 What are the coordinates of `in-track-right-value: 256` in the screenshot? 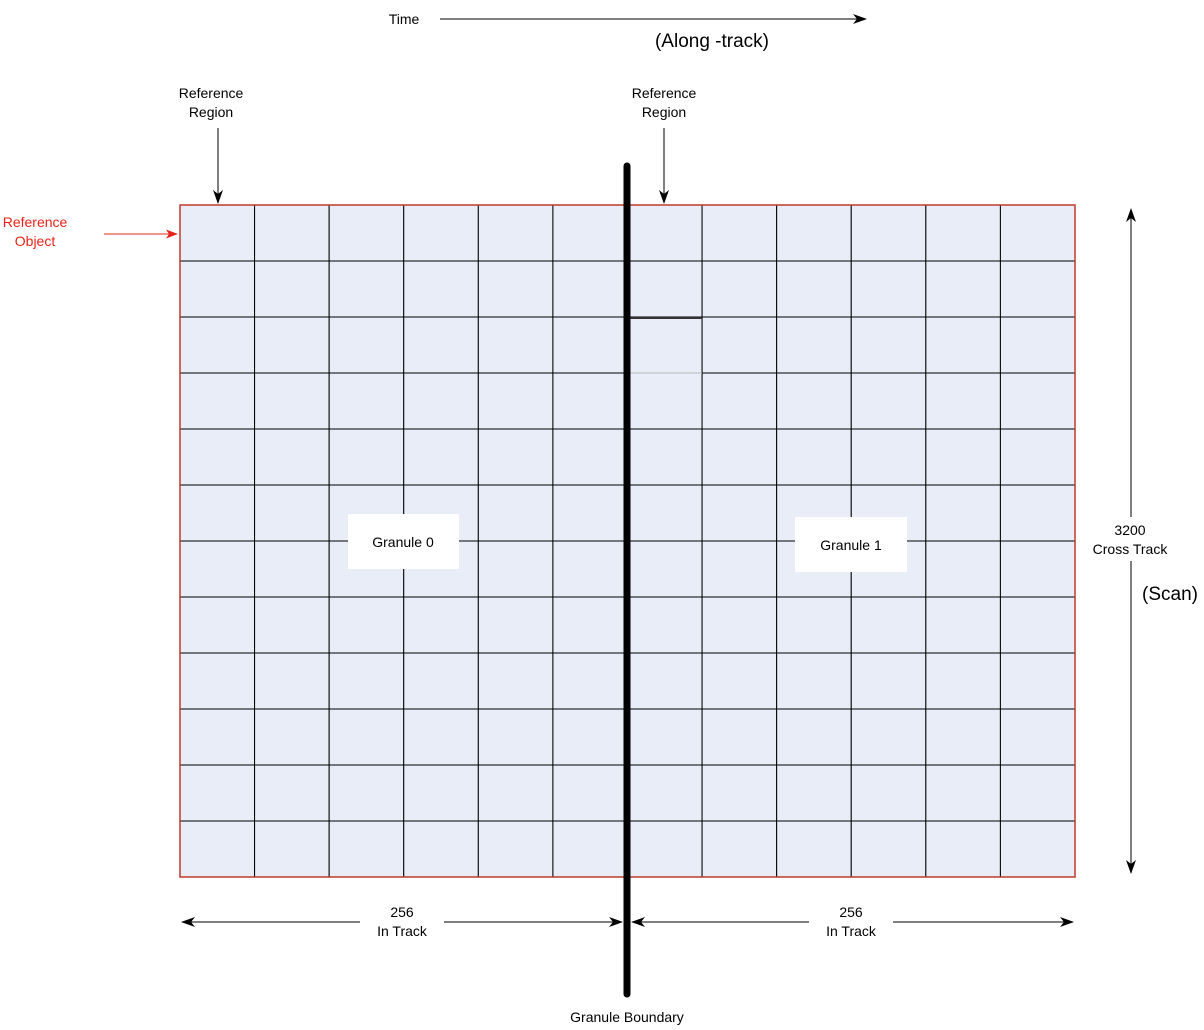 It's located at (851, 912).